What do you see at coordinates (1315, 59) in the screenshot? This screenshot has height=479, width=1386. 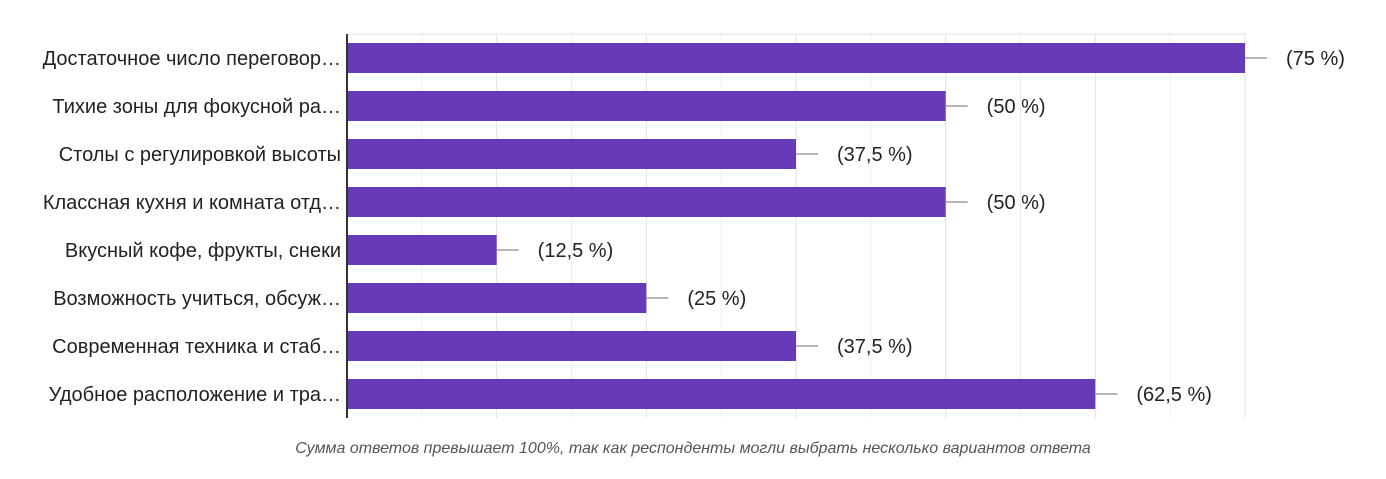 I see `bar-value-label: (75 %)` at bounding box center [1315, 59].